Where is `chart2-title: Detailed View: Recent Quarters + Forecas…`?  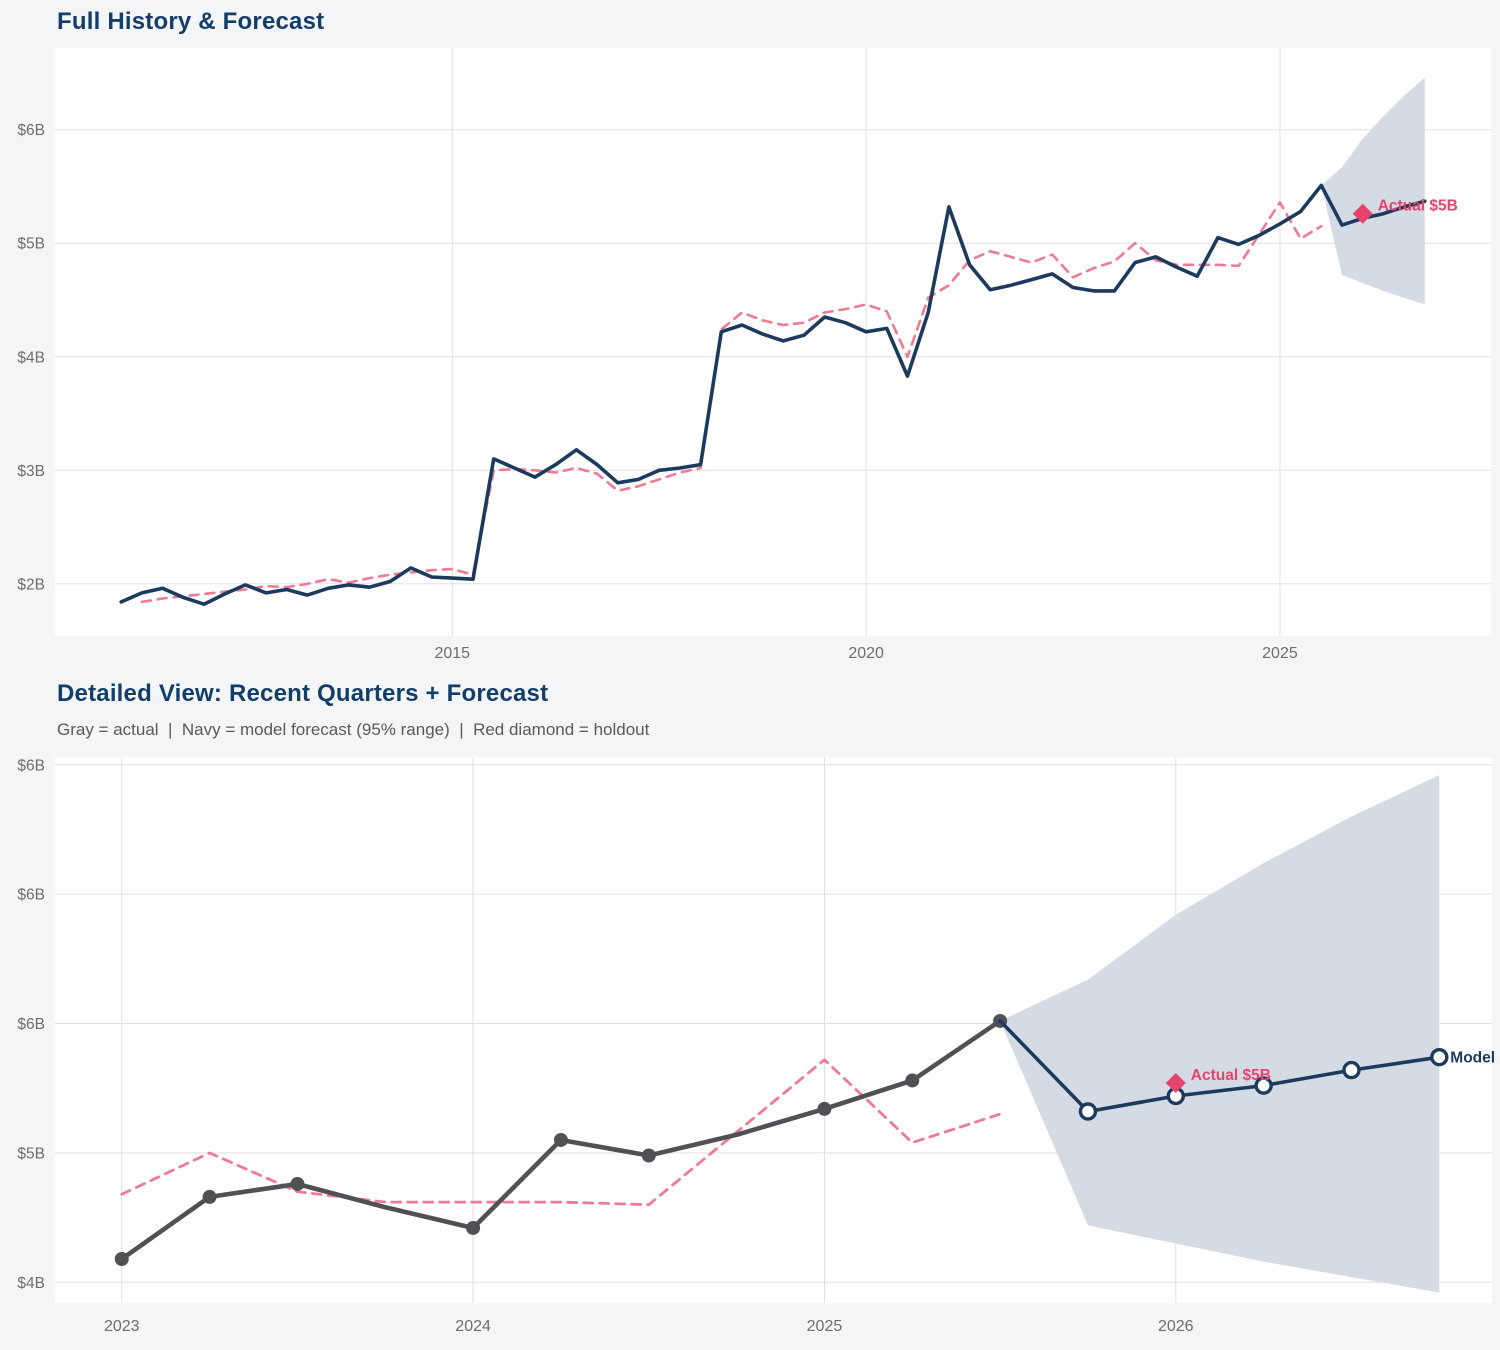 chart2-title: Detailed View: Recent Quarters + Forecas… is located at coordinates (303, 693).